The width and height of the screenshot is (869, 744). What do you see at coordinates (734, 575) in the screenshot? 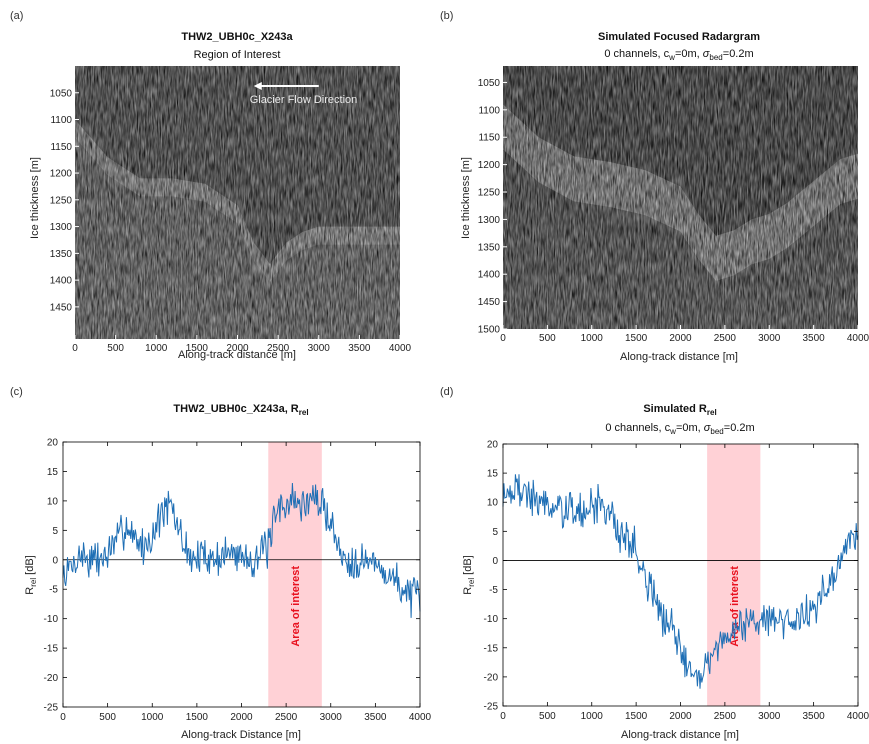
I see `area-of-interest-band` at bounding box center [734, 575].